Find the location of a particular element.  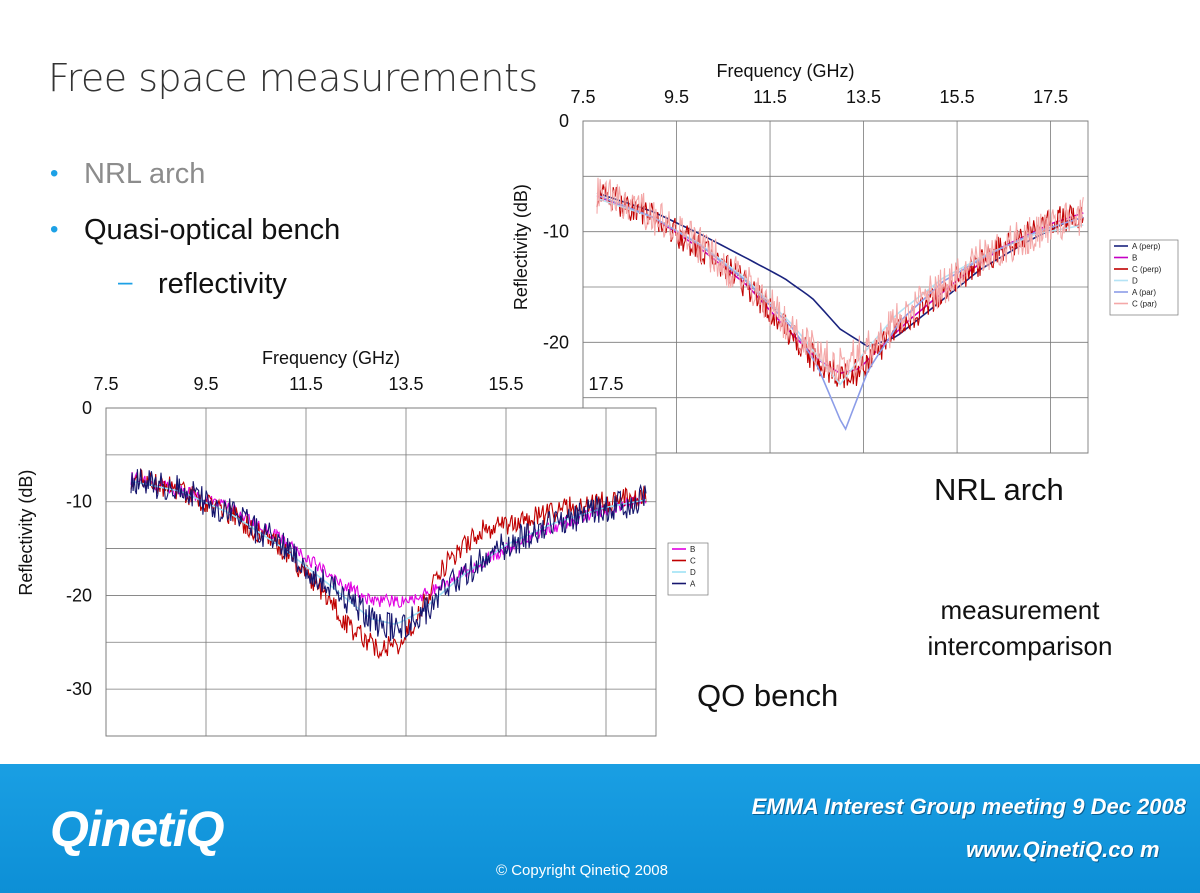

legend-label: C (perp) is located at coordinates (1147, 269).